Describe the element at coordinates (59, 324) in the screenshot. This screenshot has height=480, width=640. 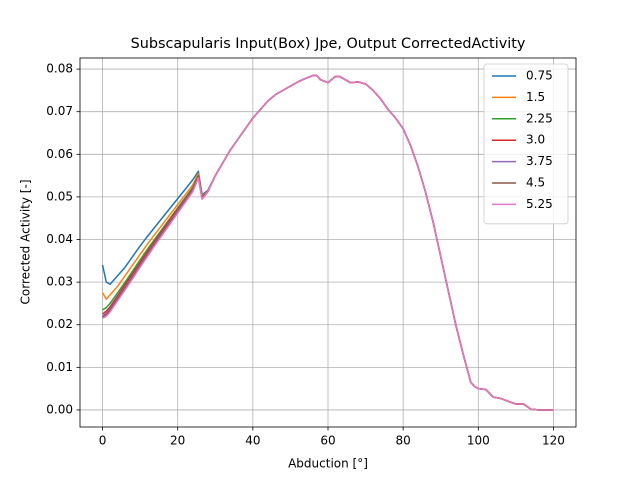
I see `y-tick-label: 0.02` at that location.